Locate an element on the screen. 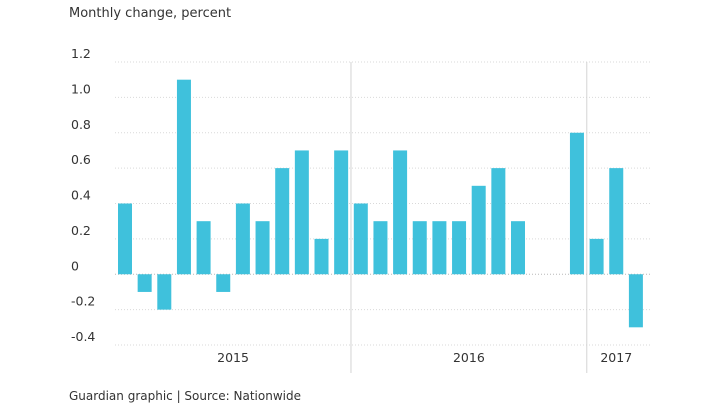 The height and width of the screenshot is (405, 719). y-tick-label: 0 is located at coordinates (75, 265).